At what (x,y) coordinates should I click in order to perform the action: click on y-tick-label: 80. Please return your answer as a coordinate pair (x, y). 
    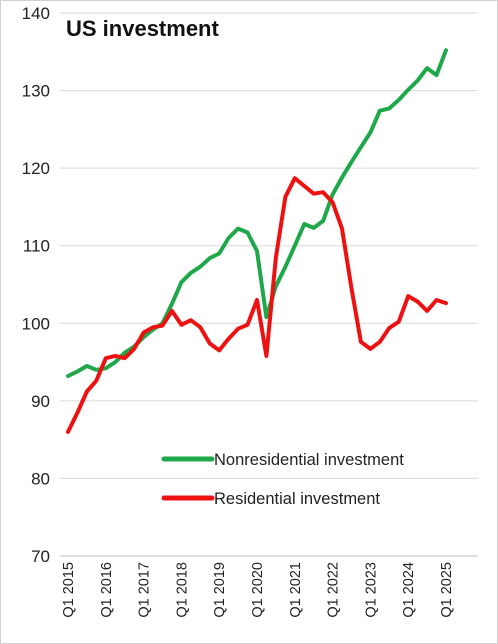
    Looking at the image, I should click on (40, 478).